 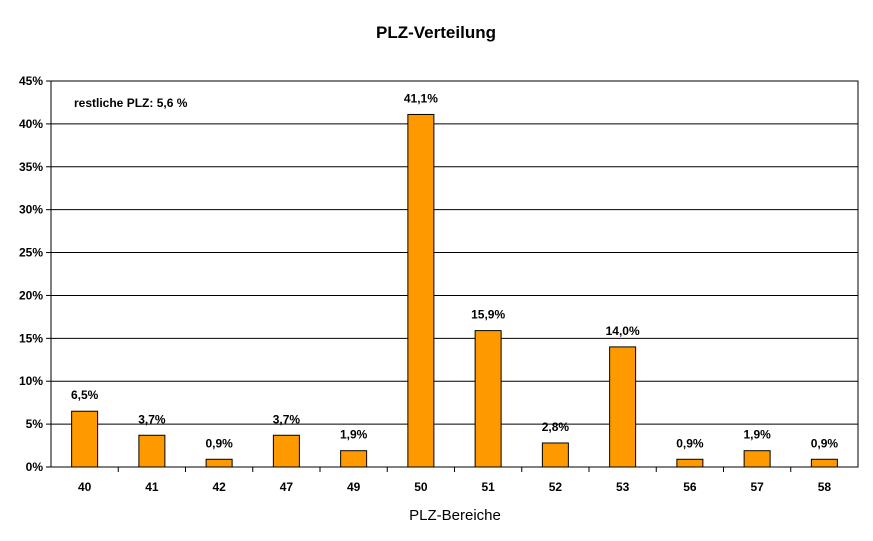 I want to click on y-tick-label: 15%, so click(x=31, y=338).